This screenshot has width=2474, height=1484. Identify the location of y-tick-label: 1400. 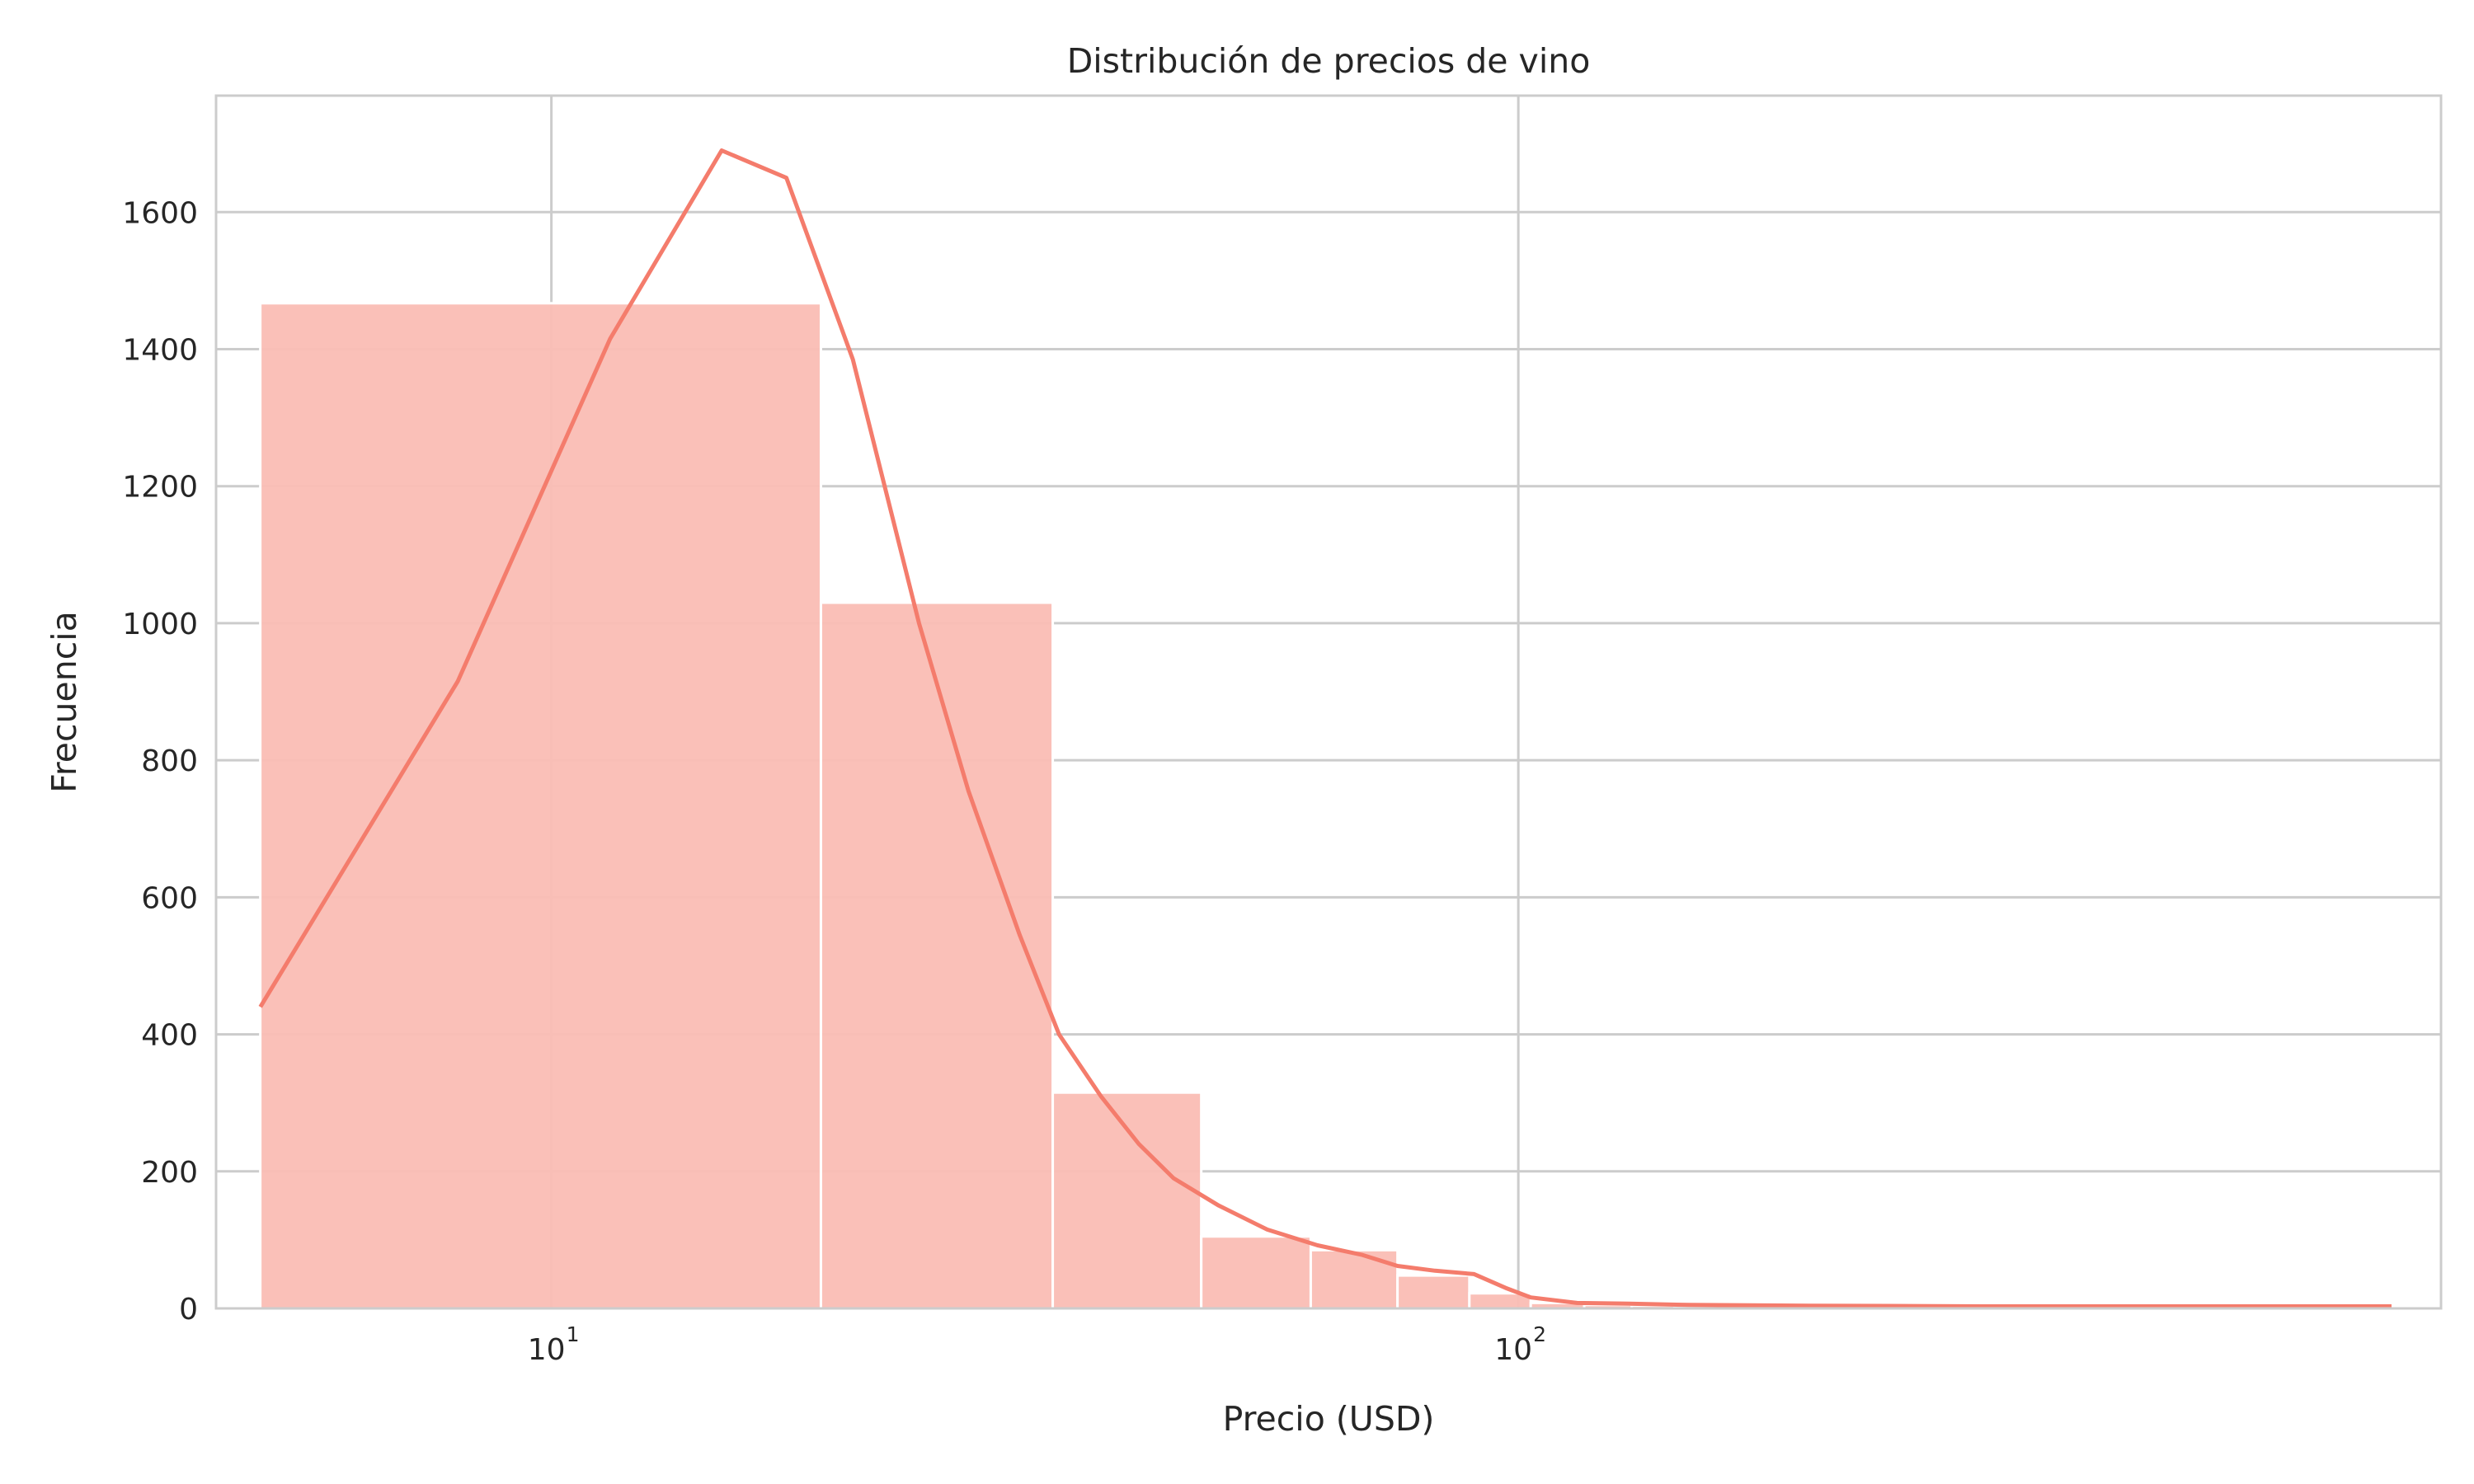
(160, 350).